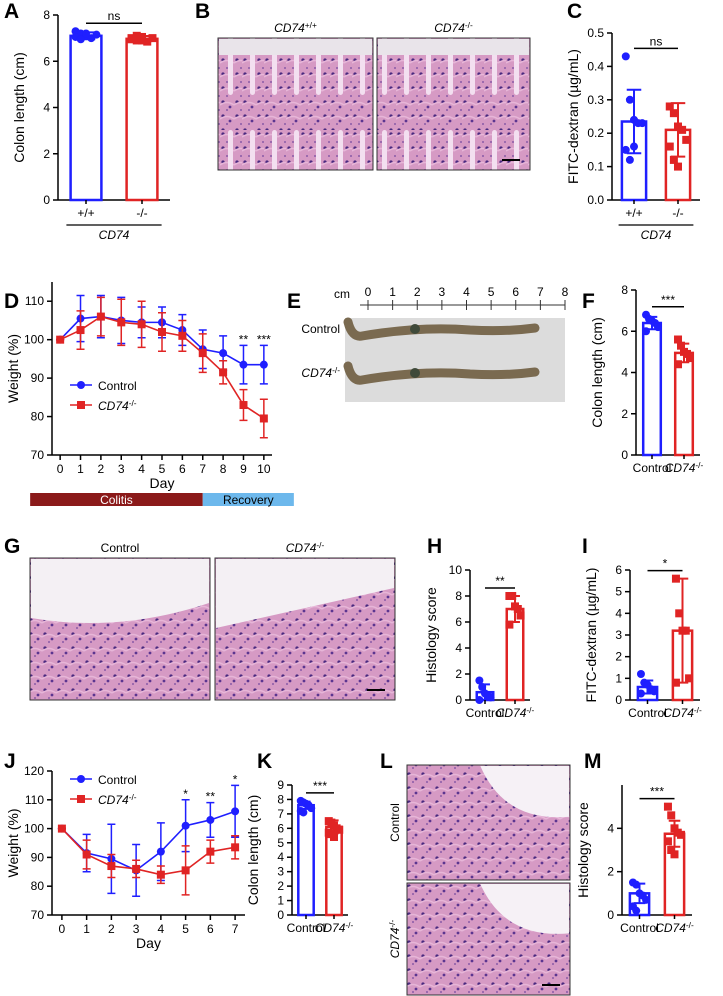  What do you see at coordinates (633, 213) in the screenshot?
I see `x-tick-label: +/+` at bounding box center [633, 213].